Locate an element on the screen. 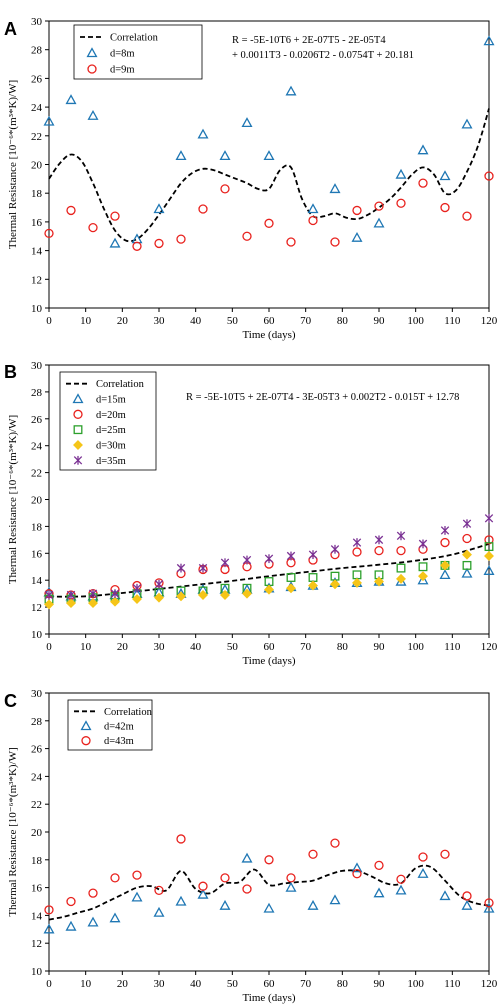 The height and width of the screenshot is (1007, 498). correlation-curve is located at coordinates (269, 570).